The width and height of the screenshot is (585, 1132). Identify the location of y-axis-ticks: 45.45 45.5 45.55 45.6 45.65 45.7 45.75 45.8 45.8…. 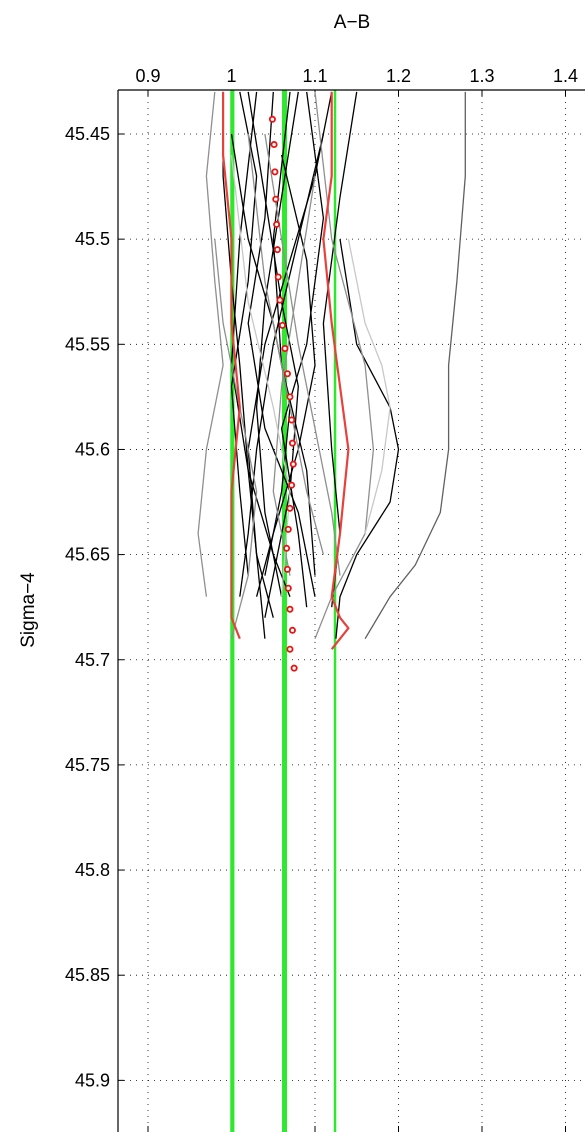
(94, 607).